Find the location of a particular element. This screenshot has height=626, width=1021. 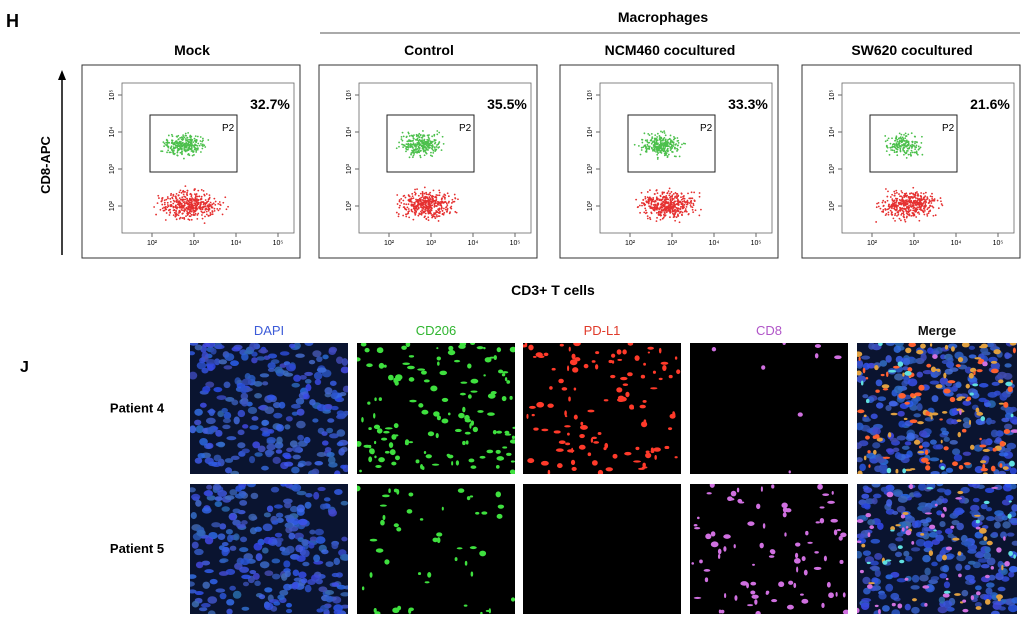

arrow-head is located at coordinates (62, 75).